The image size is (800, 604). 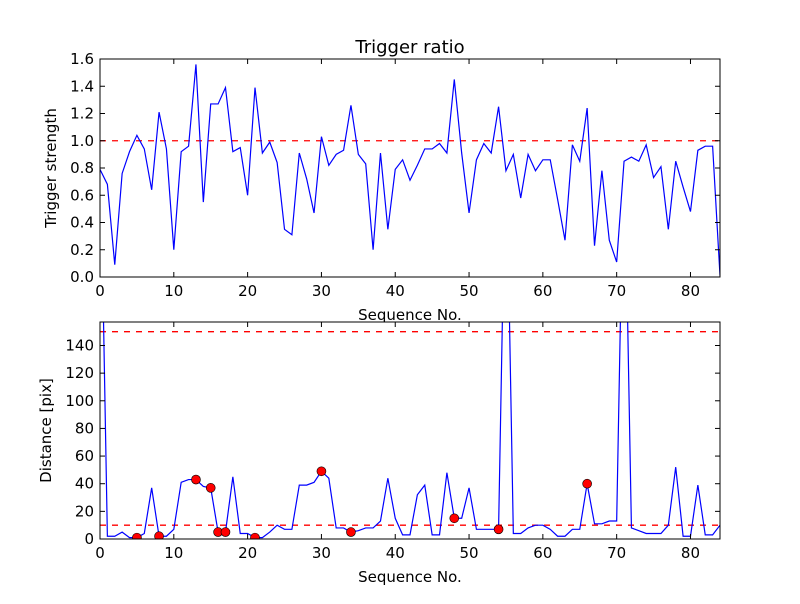 What do you see at coordinates (51, 168) in the screenshot?
I see `y-axis-label: Trigger strength` at bounding box center [51, 168].